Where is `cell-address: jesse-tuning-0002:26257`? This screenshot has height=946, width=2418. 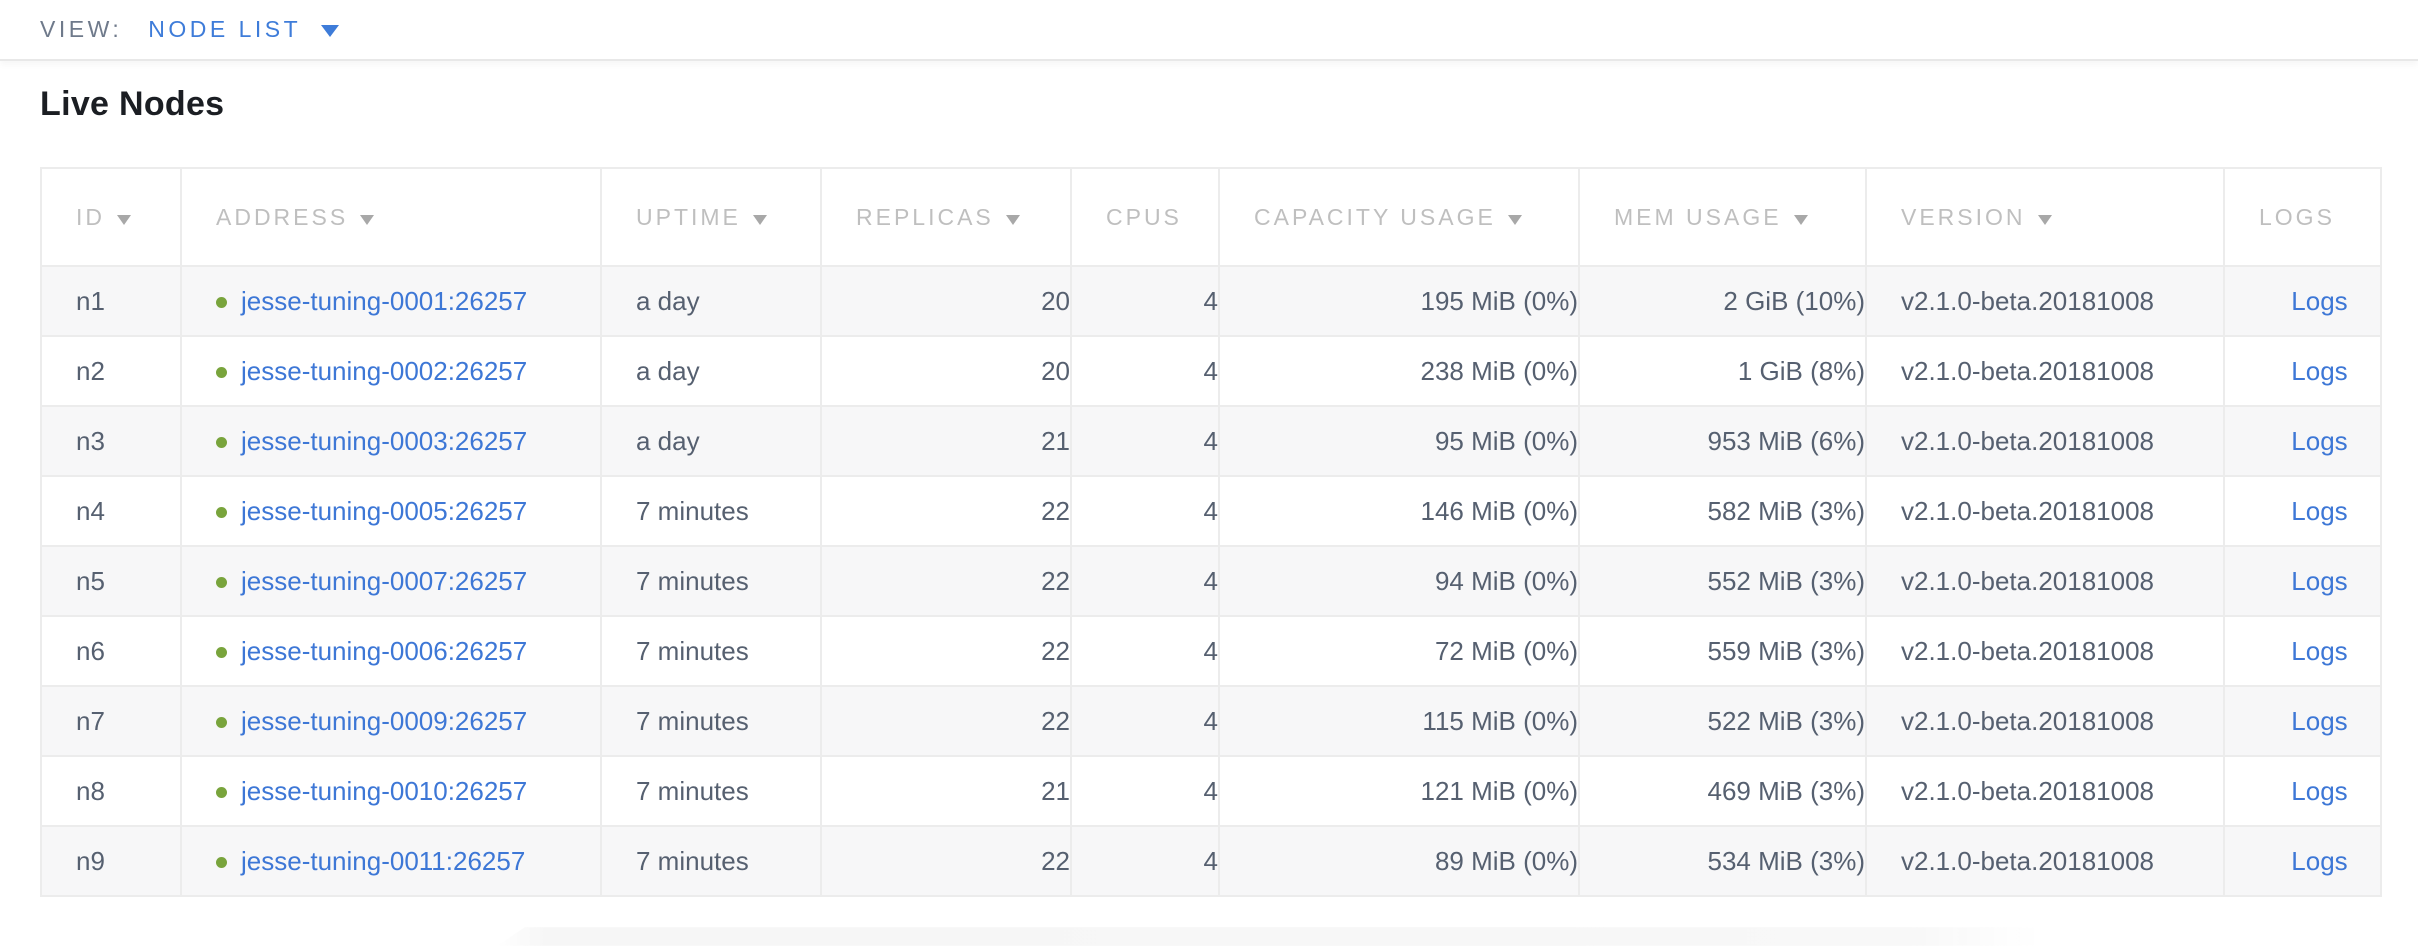 cell-address: jesse-tuning-0002:26257 is located at coordinates (391, 371).